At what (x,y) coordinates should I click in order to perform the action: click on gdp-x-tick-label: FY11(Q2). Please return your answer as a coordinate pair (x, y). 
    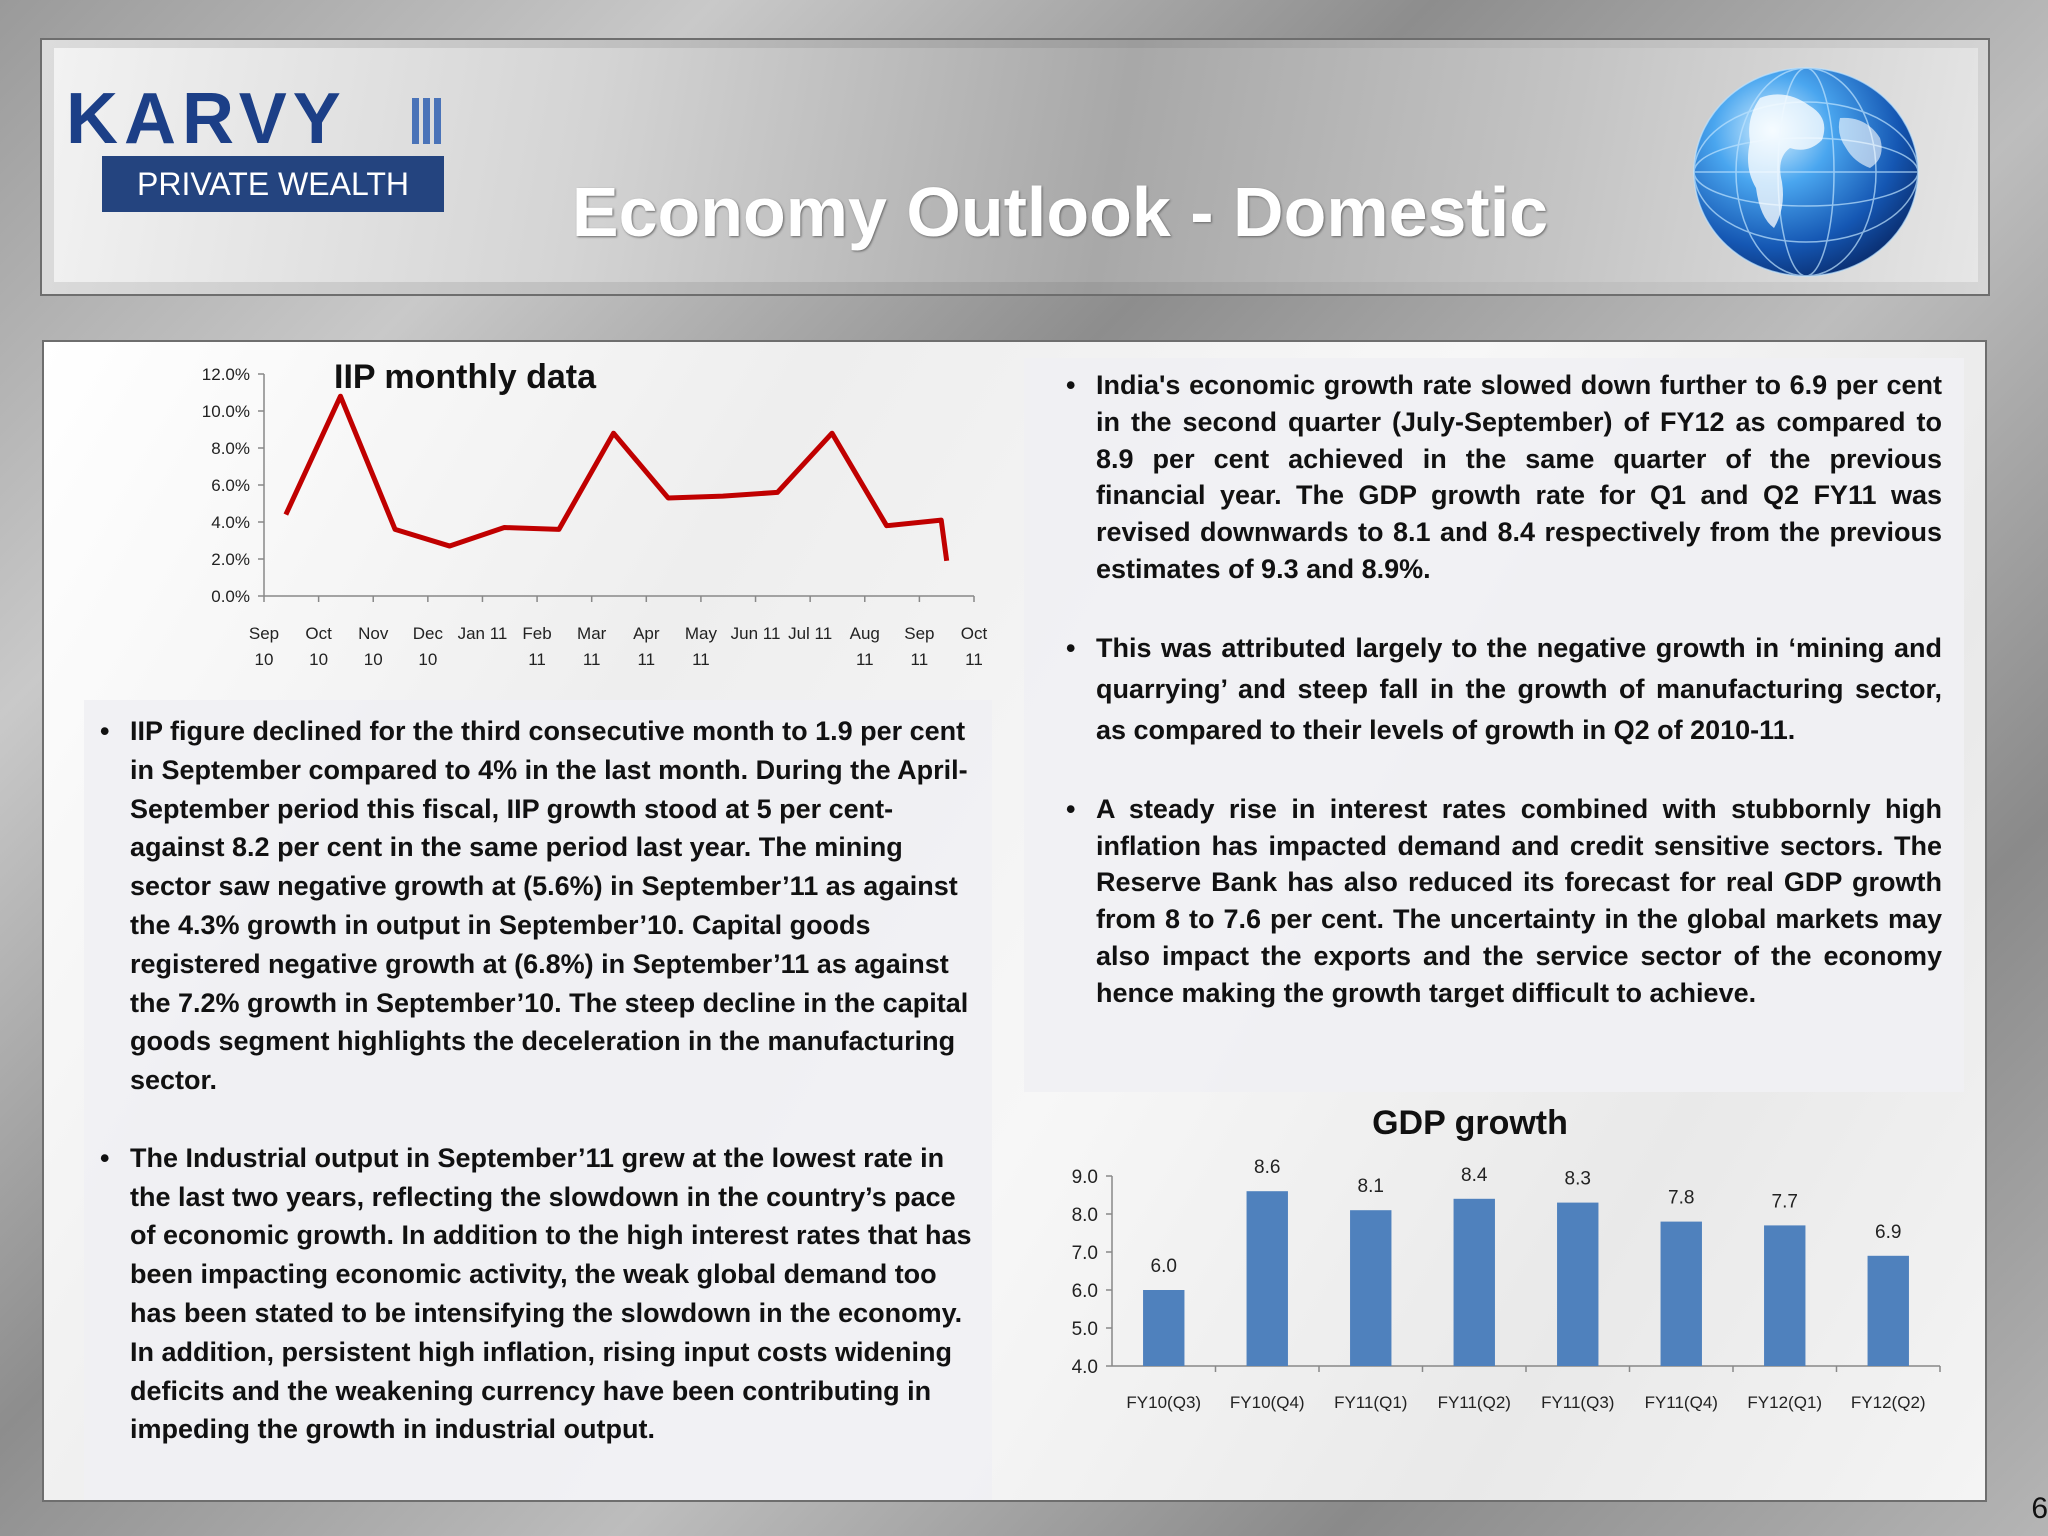
    Looking at the image, I should click on (1474, 1402).